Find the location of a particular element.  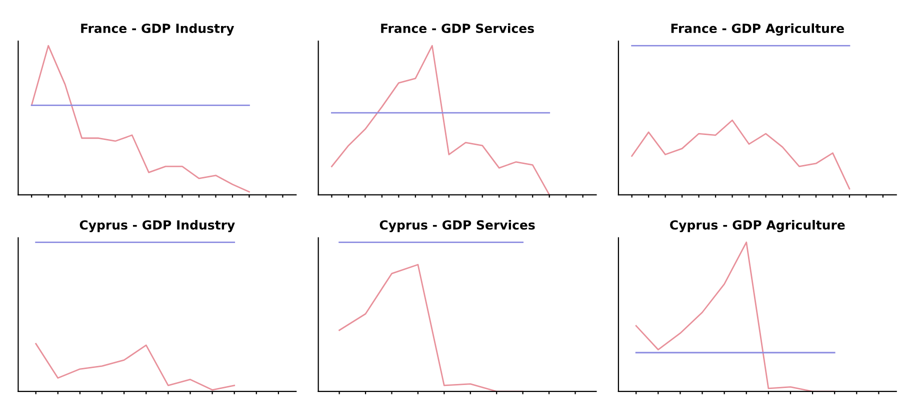

chart-title: France - GDP Industry is located at coordinates (157, 29).